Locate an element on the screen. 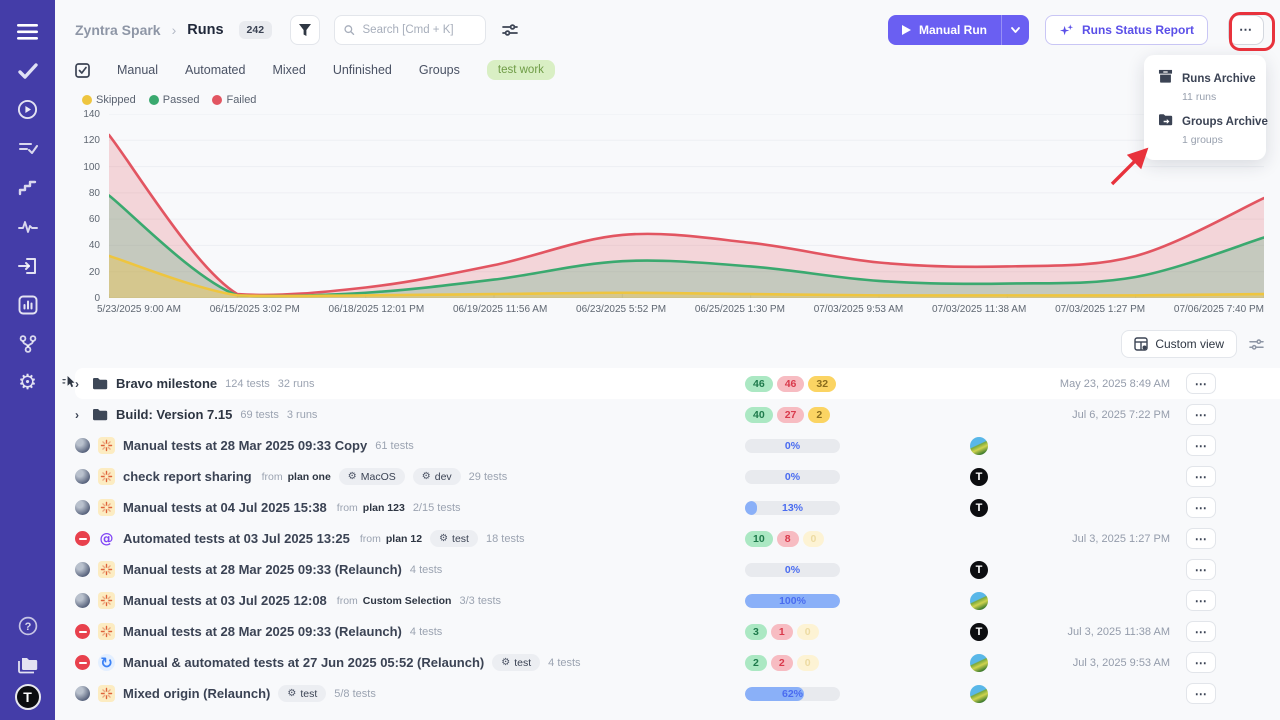 The width and height of the screenshot is (1280, 720). steps-icon is located at coordinates (28, 187).